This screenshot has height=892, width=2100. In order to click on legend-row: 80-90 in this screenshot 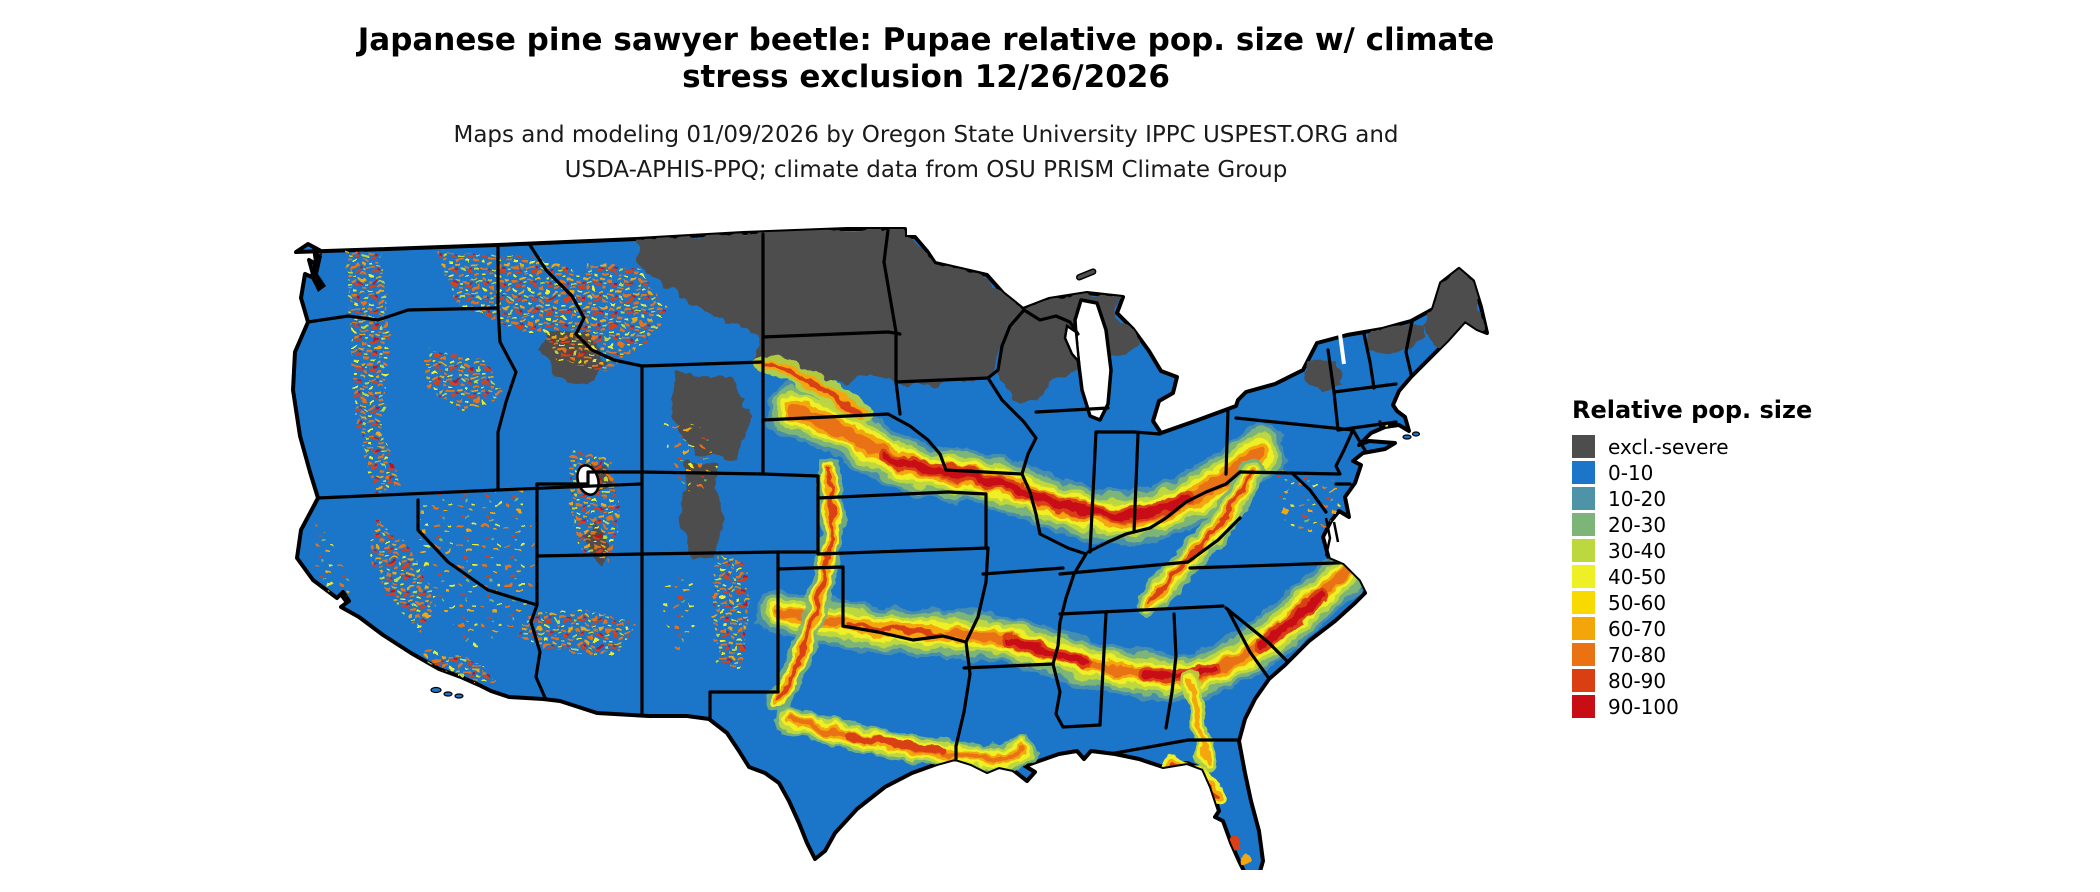, I will do `click(1737, 680)`.